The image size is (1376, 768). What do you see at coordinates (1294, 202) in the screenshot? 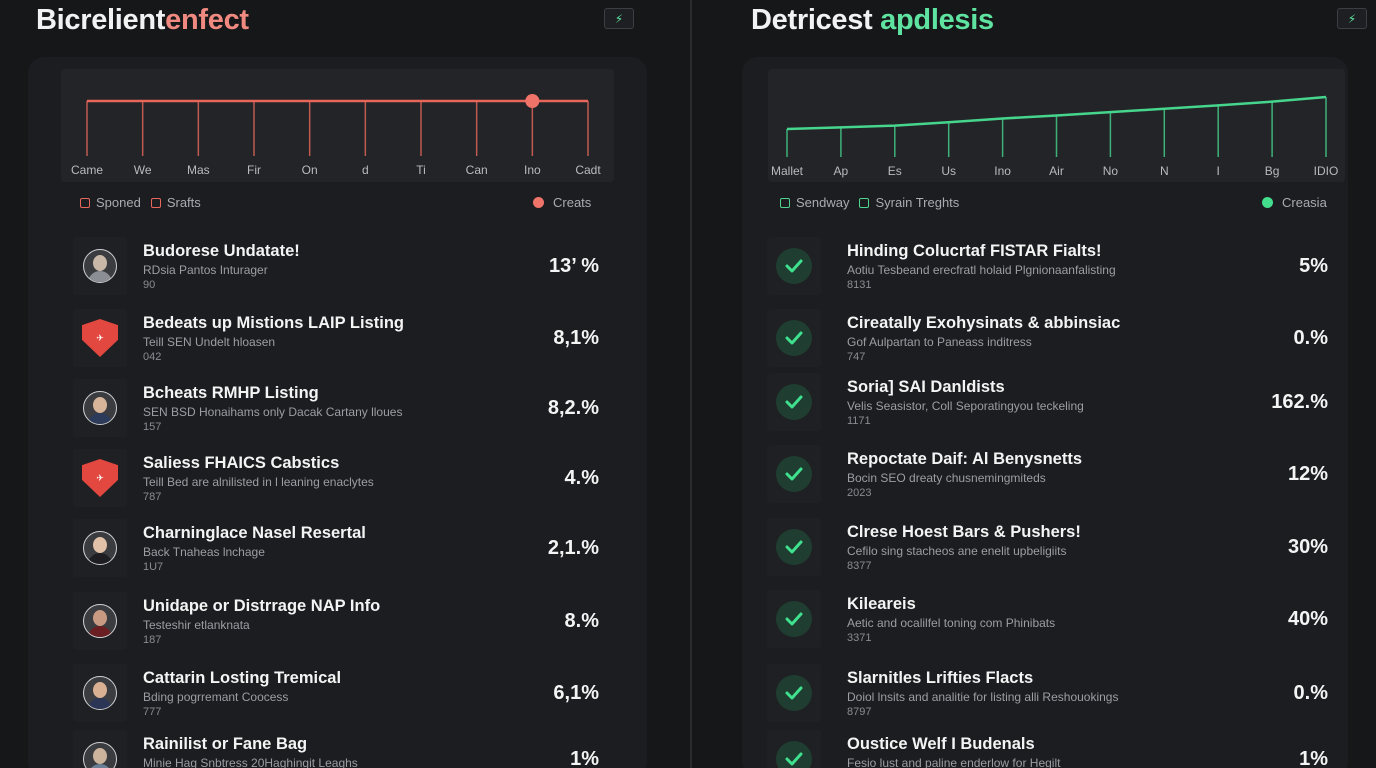
I see `legend-marker: Creasia` at bounding box center [1294, 202].